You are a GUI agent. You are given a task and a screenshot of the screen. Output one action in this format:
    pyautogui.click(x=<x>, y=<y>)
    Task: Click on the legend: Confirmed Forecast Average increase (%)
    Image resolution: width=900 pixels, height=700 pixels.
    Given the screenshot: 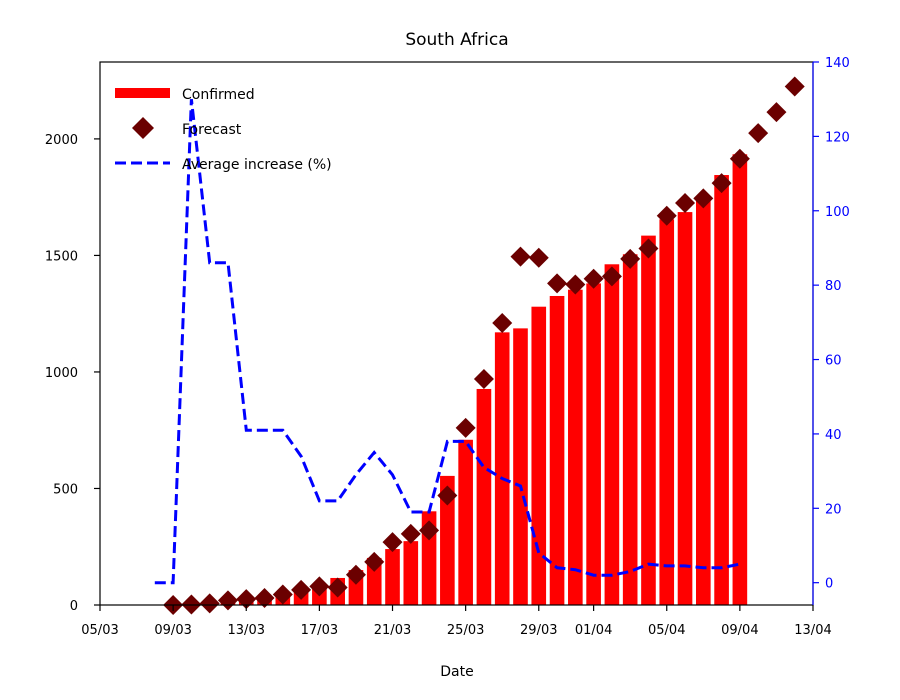 What is the action you would take?
    pyautogui.click(x=223, y=130)
    